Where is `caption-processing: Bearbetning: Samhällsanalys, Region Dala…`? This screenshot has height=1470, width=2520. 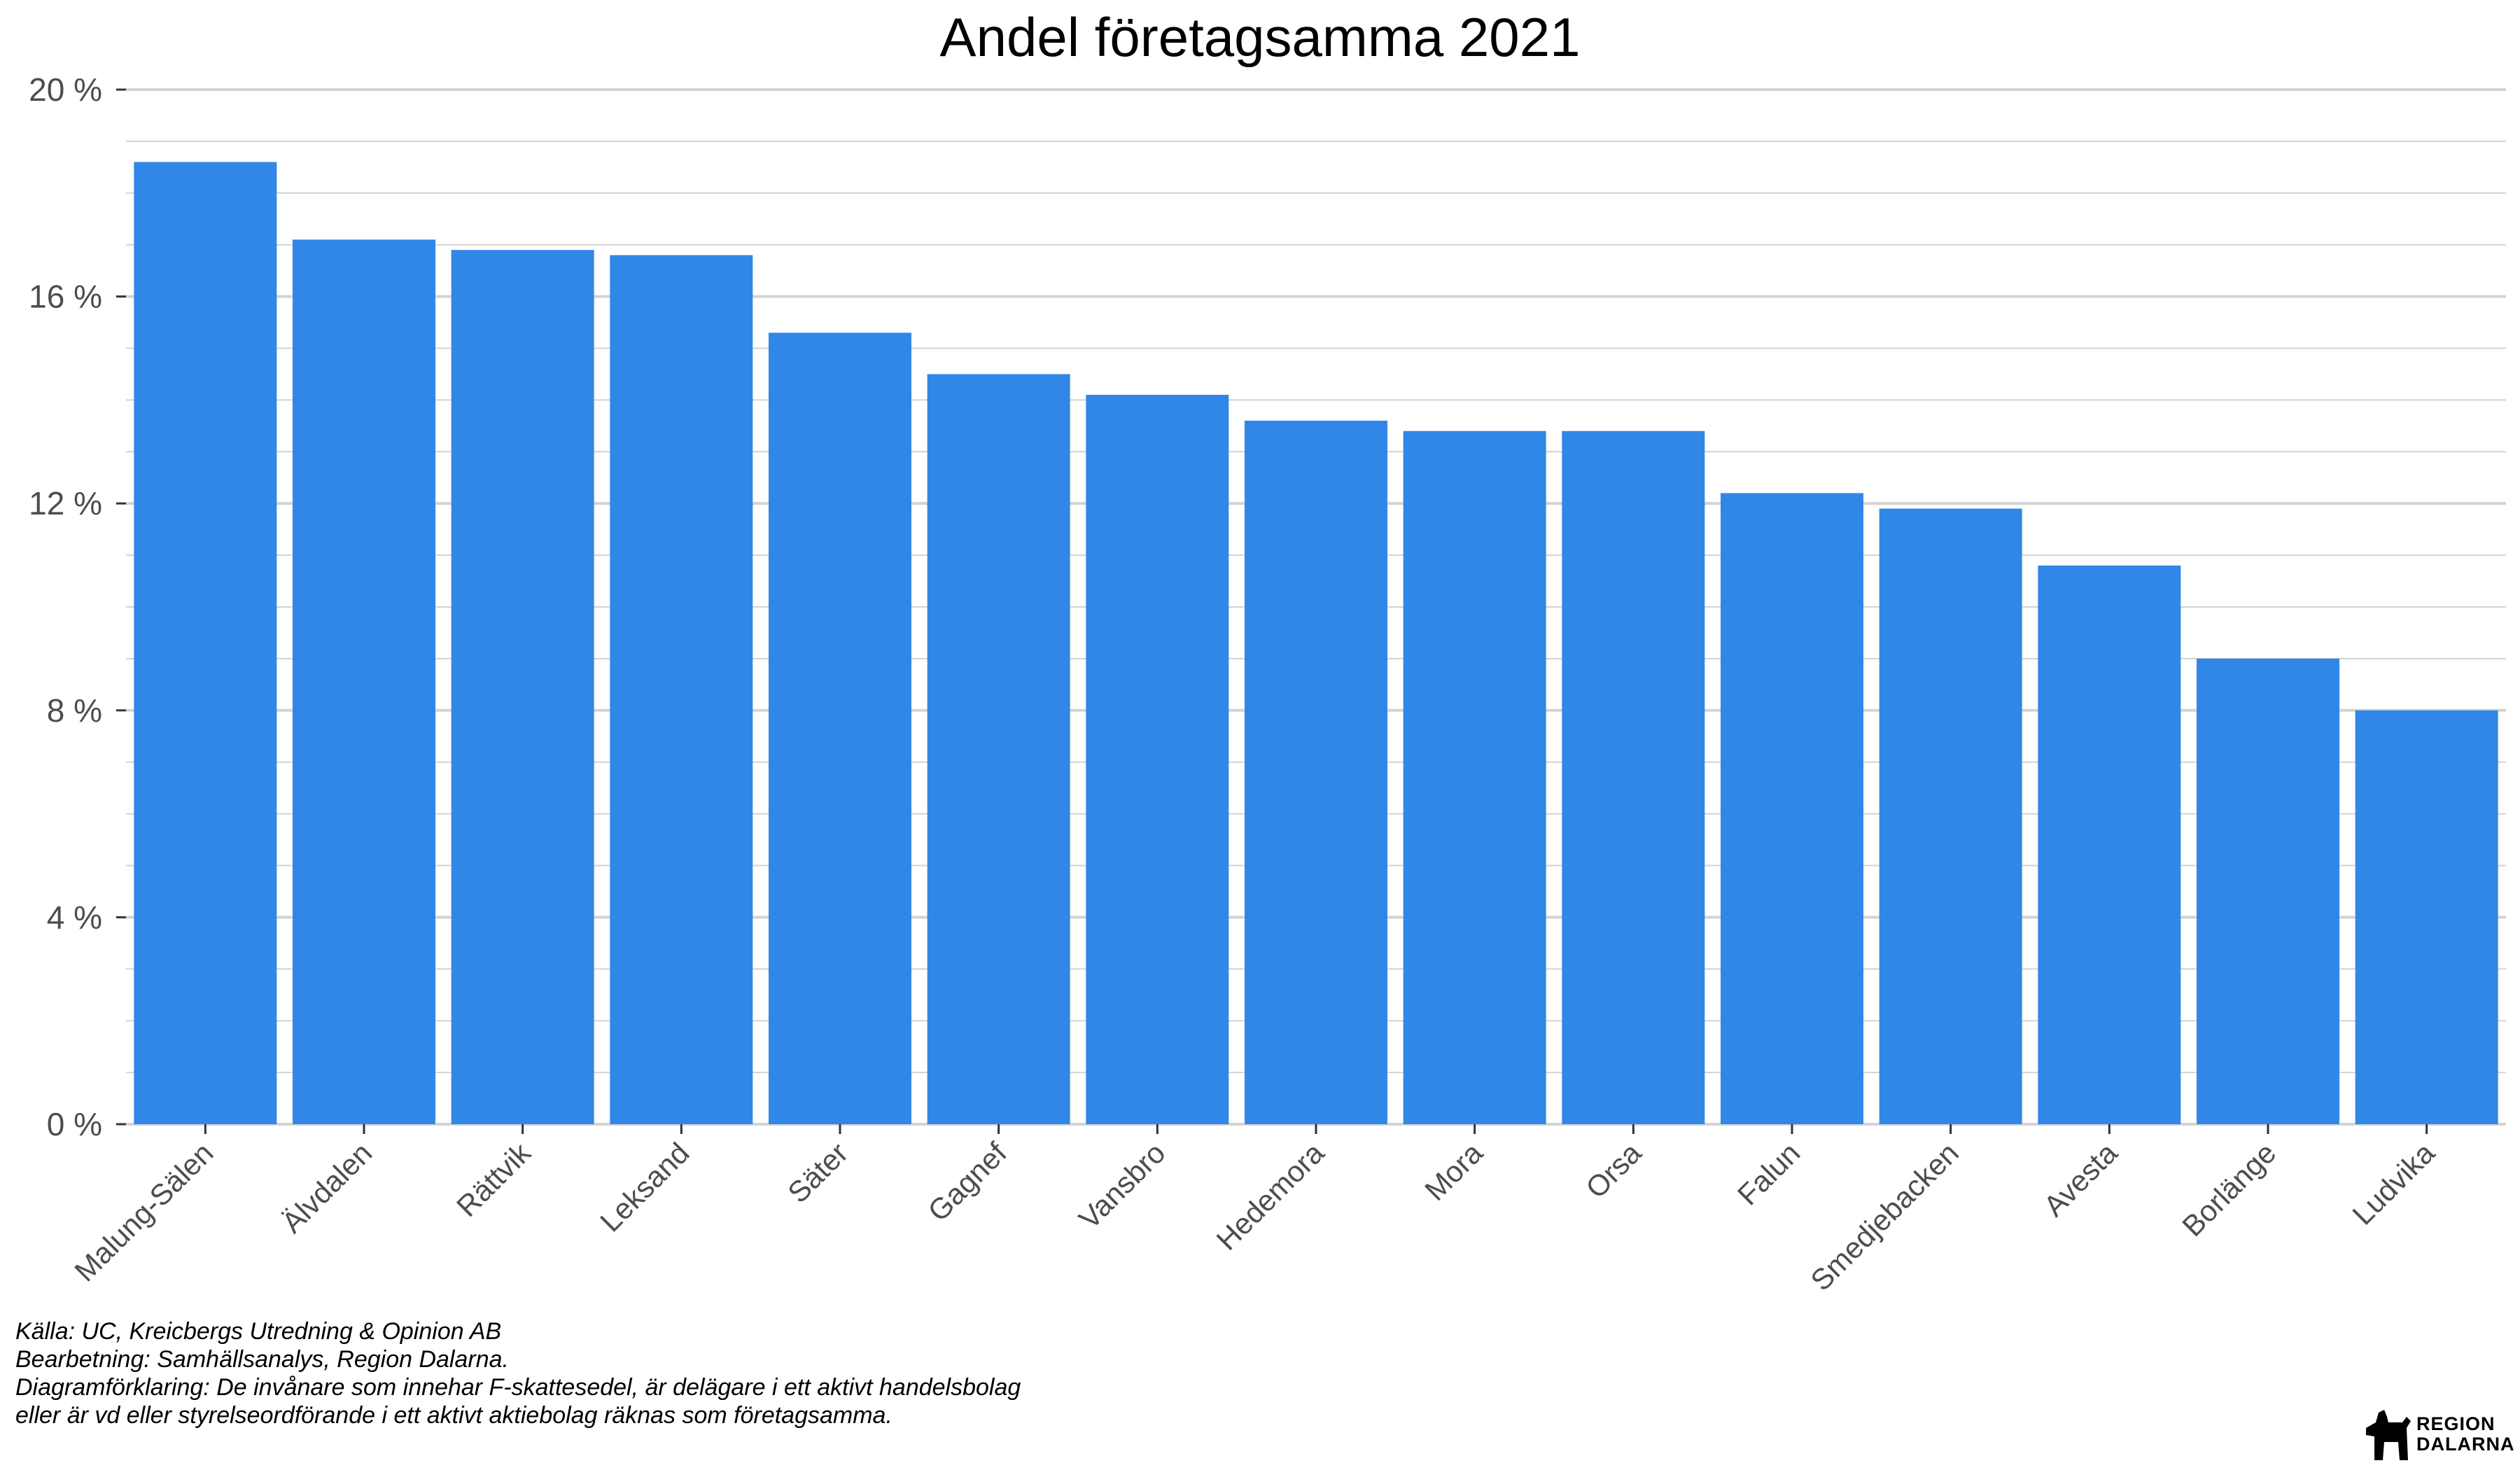 caption-processing: Bearbetning: Samhällsanalys, Region Dala… is located at coordinates (262, 1359).